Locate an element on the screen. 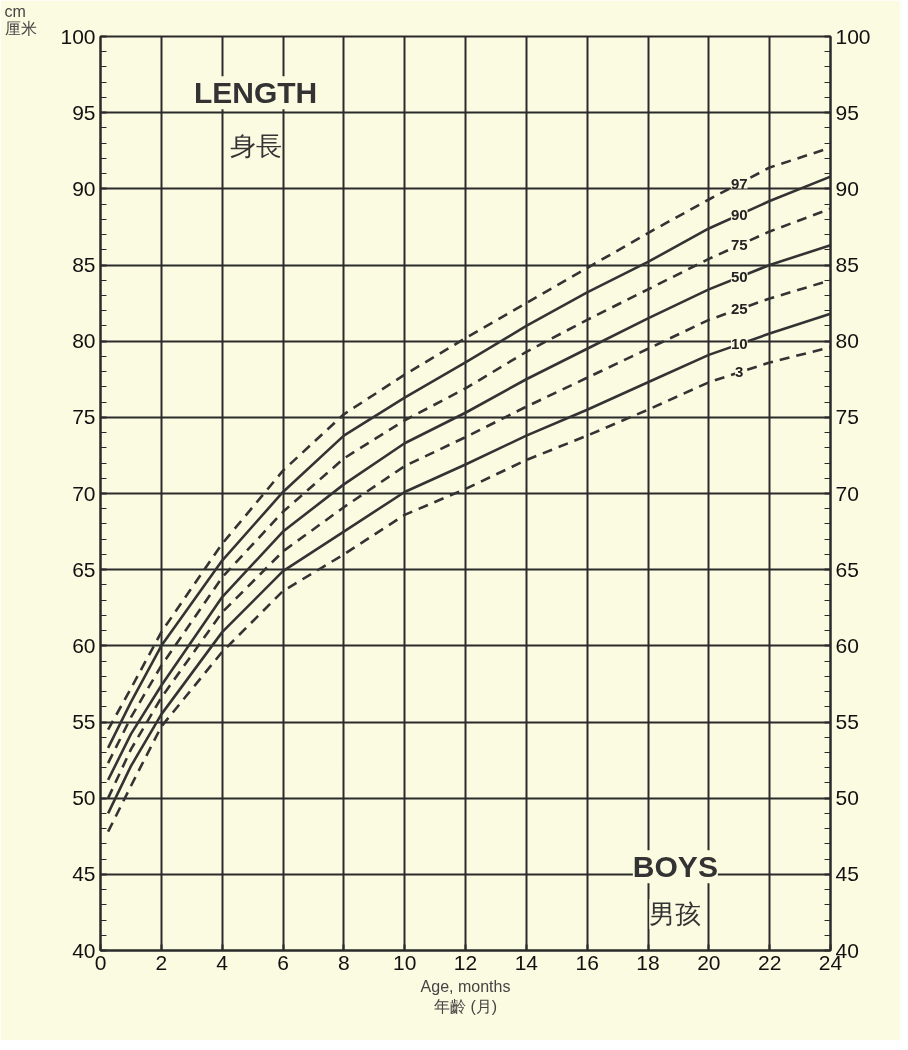  y-axis-title: cm 厘米 is located at coordinates (20, 19).